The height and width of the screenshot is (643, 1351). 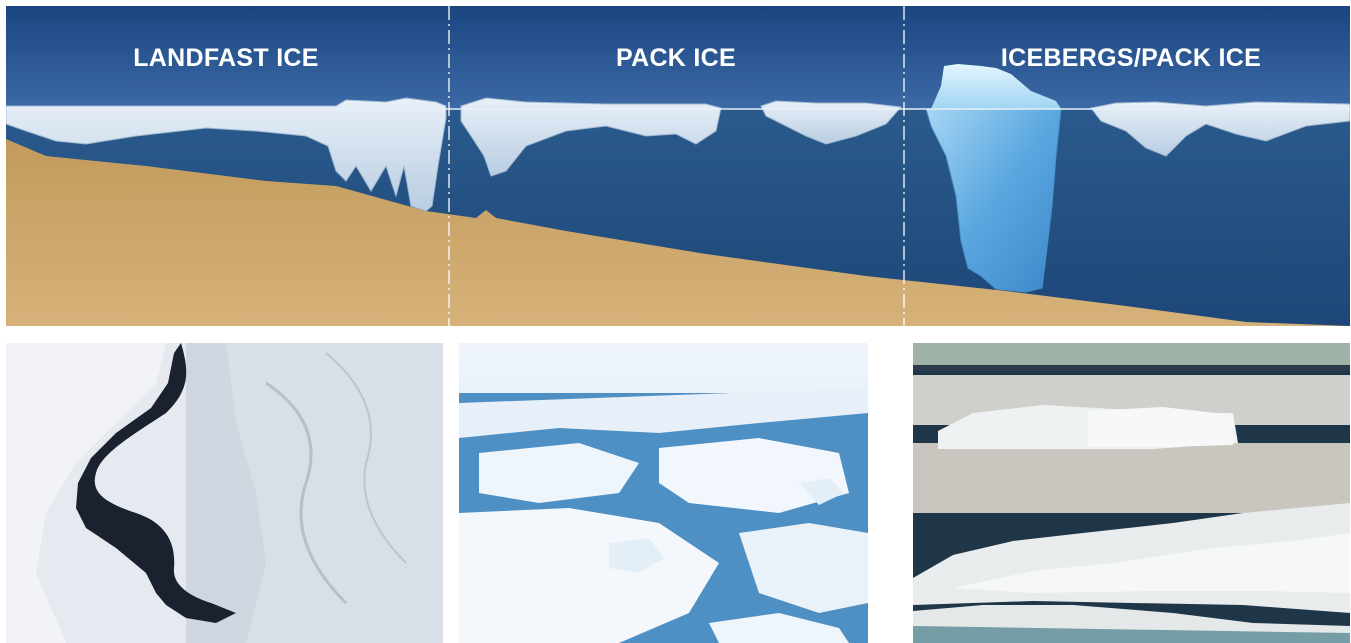 I want to click on photo-pack-ice, so click(x=663, y=493).